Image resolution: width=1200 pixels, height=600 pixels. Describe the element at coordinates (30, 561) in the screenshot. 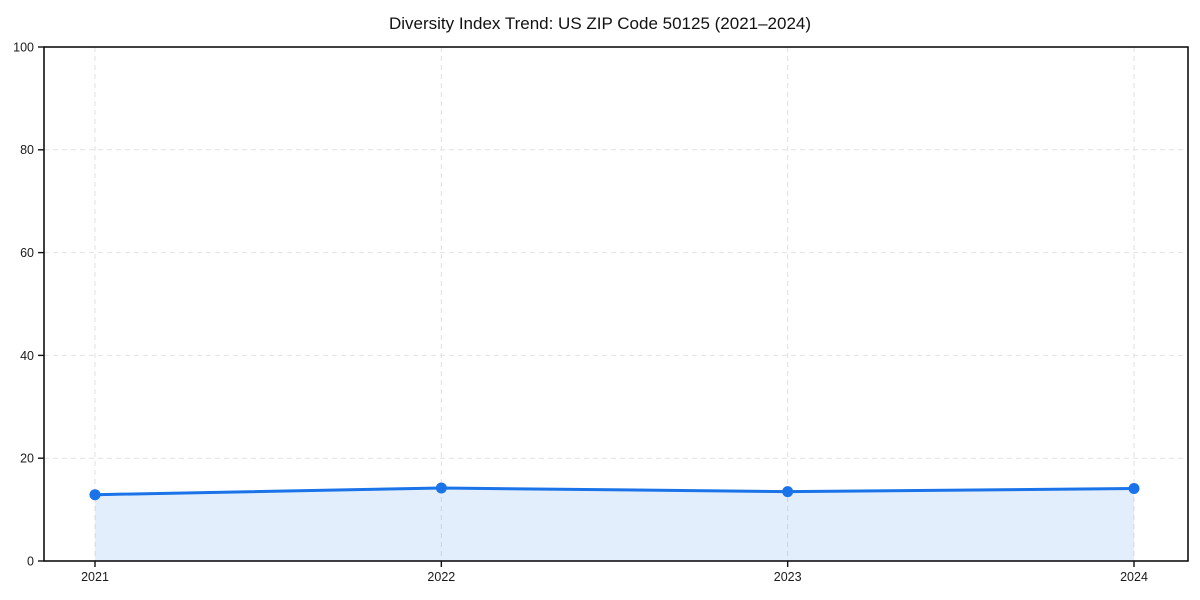

I see `y-tick-label: 0` at that location.